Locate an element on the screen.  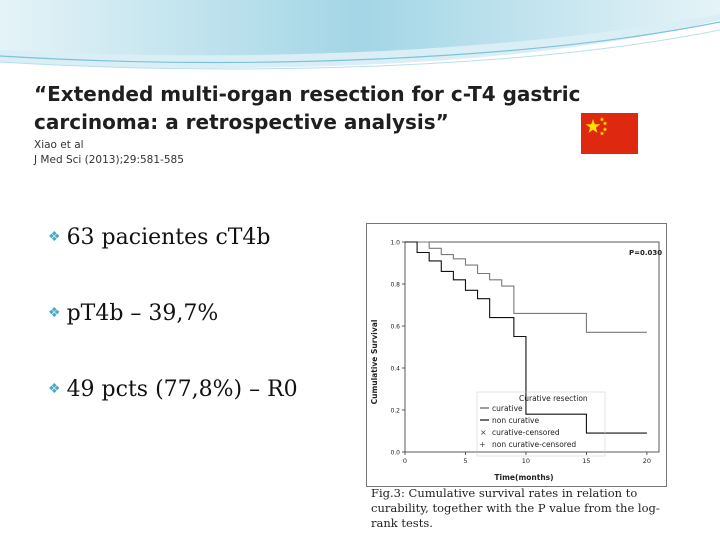
y-tick-label: 0.6 is located at coordinates (395, 327).